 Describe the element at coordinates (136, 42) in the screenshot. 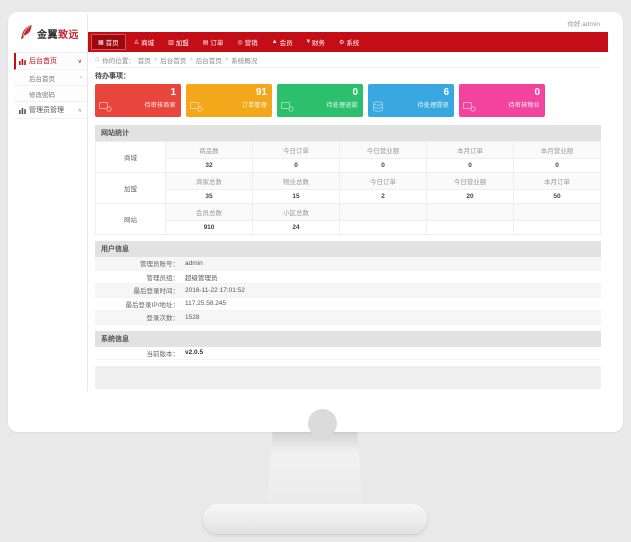

I see `mall-icon: ♙` at that location.